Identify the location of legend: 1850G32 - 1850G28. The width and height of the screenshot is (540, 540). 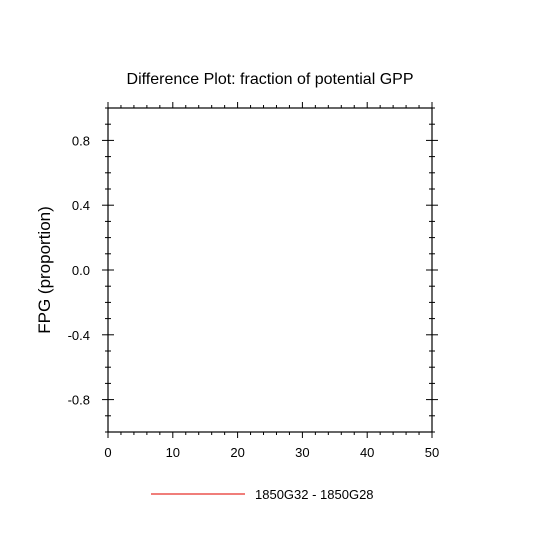
(262, 494).